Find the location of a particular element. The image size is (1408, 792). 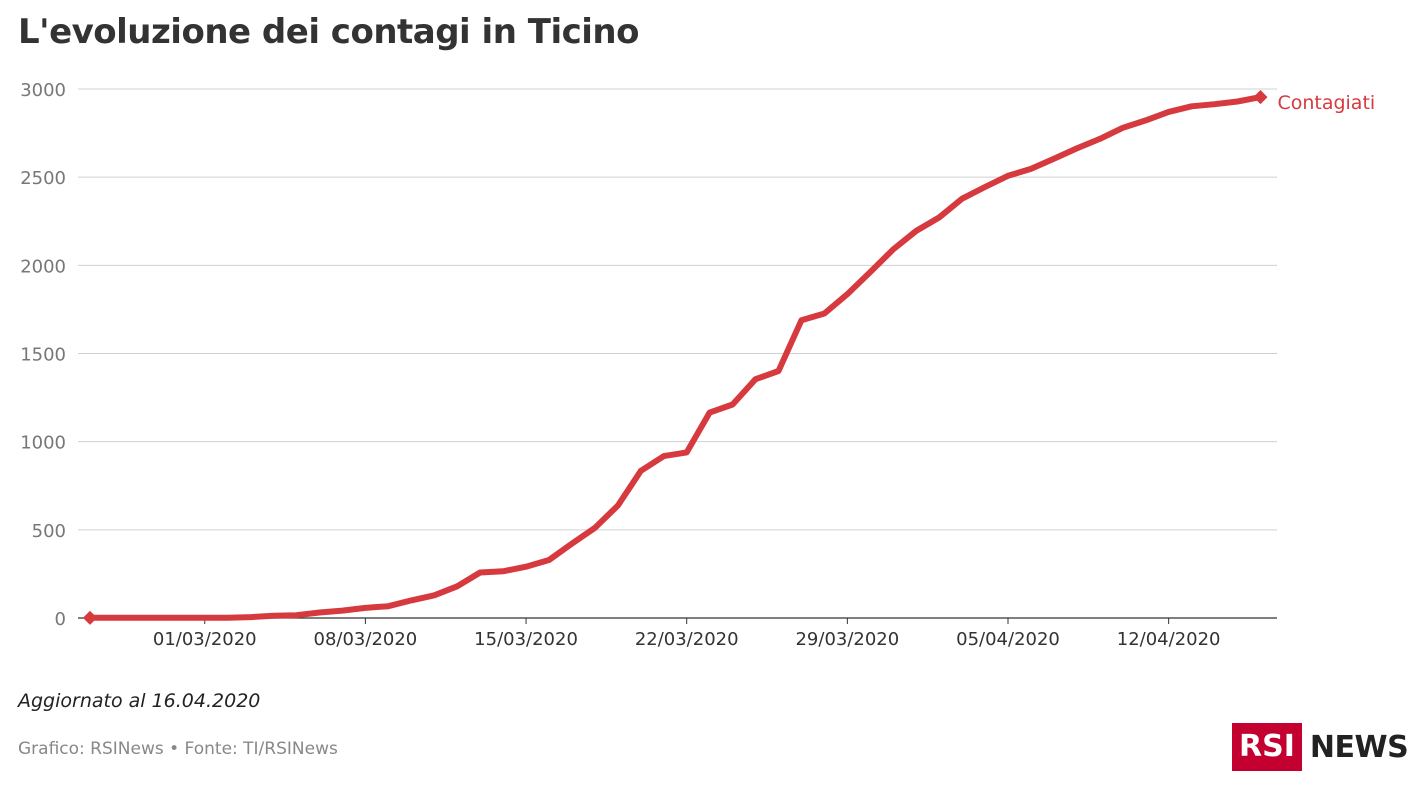

y-axis-ticks: 0 500 1000 1500 2000 2500 3000 is located at coordinates (43, 355).